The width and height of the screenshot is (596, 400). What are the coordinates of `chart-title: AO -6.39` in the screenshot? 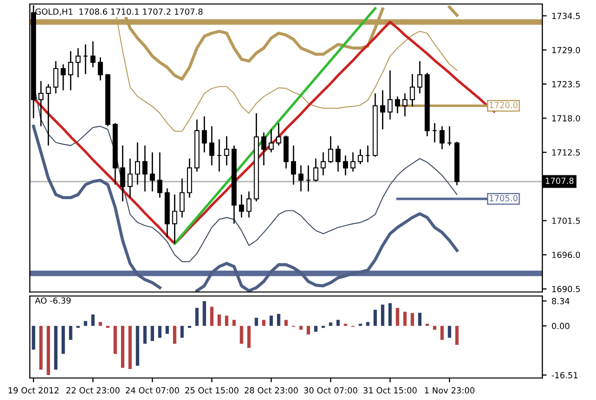 It's located at (52, 300).